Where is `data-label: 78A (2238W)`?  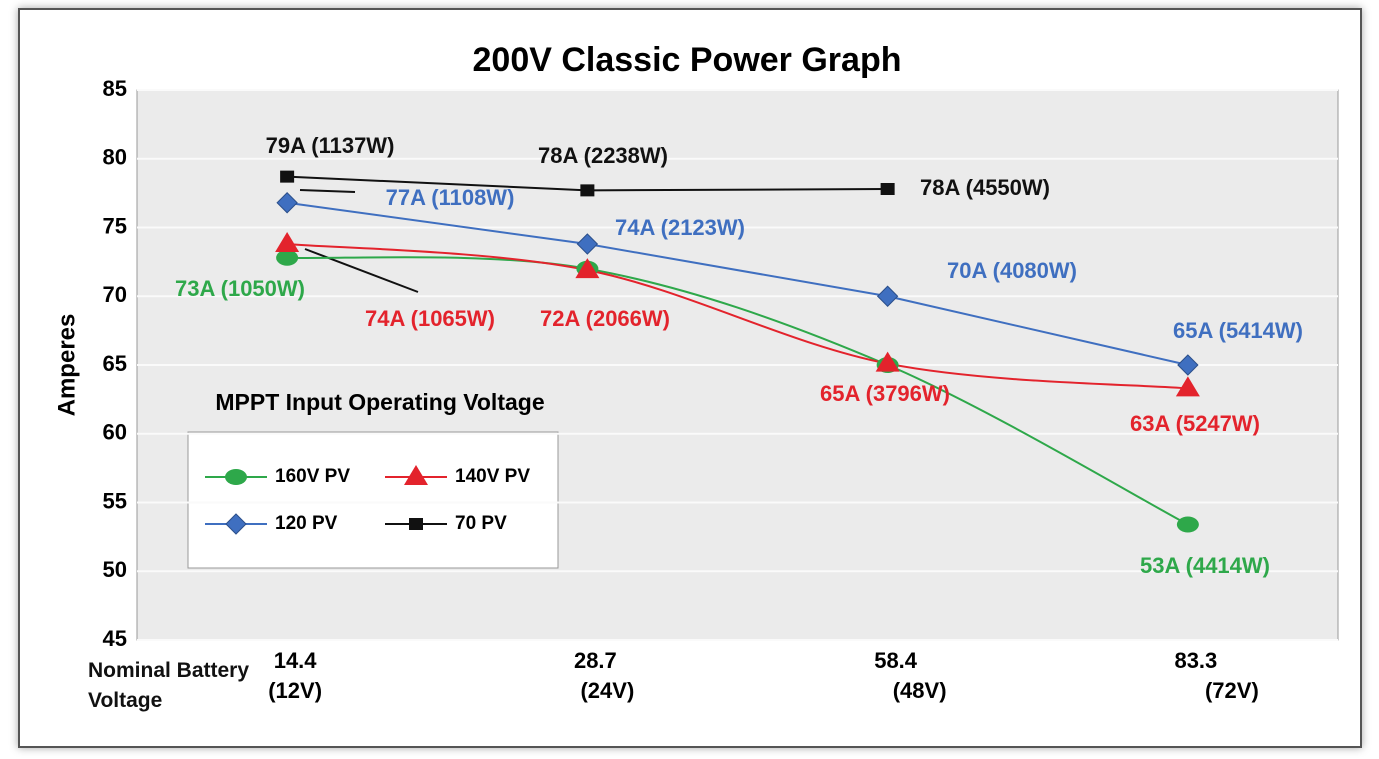
data-label: 78A (2238W) is located at coordinates (603, 155).